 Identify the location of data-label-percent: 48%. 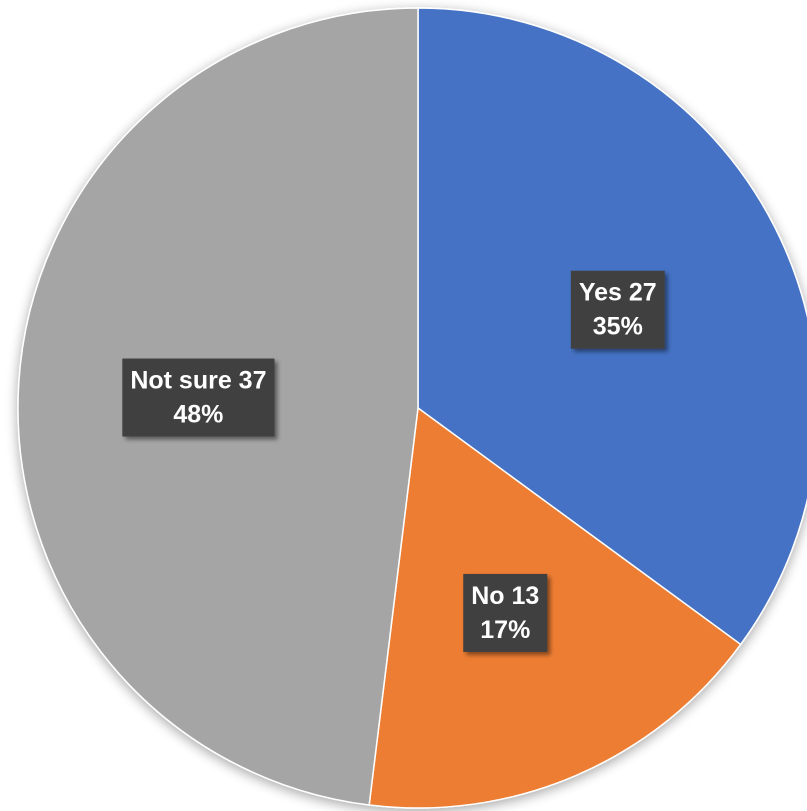
(198, 415).